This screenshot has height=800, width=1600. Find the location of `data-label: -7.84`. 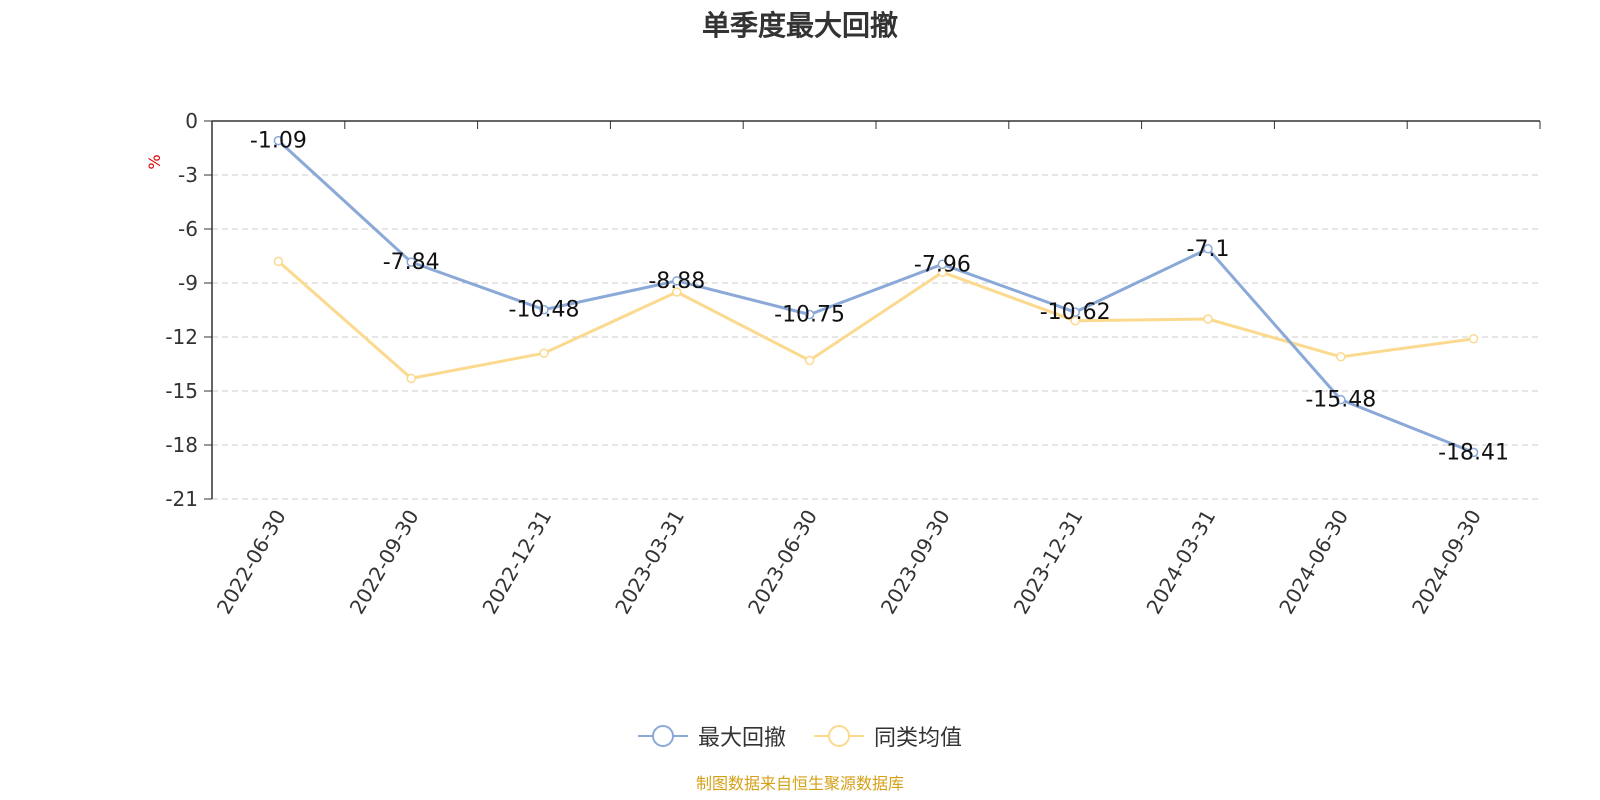

data-label: -7.84 is located at coordinates (411, 262).